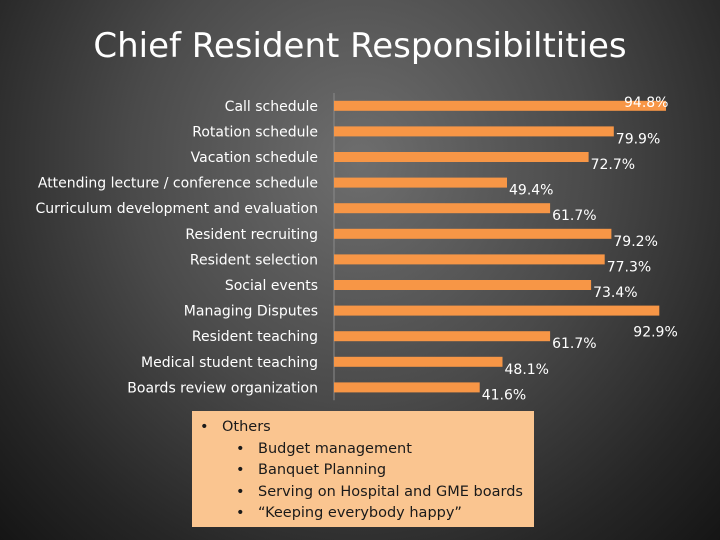  What do you see at coordinates (178, 184) in the screenshot?
I see `category-label: Attending lecture / conference schedule` at bounding box center [178, 184].